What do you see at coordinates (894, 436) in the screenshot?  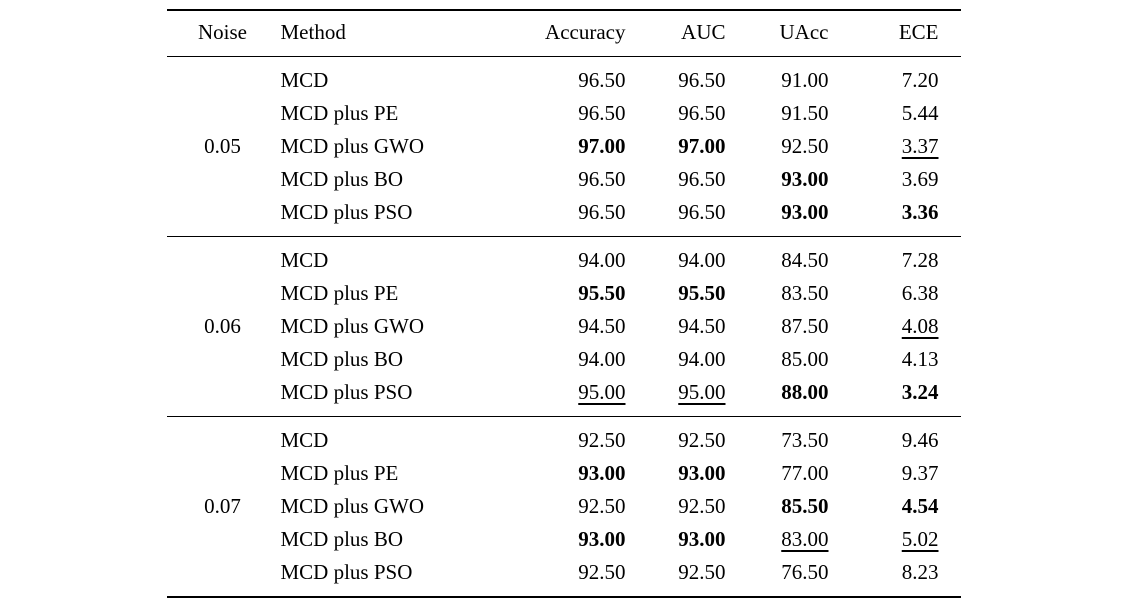 I see `cell-ece: 9.46` at bounding box center [894, 436].